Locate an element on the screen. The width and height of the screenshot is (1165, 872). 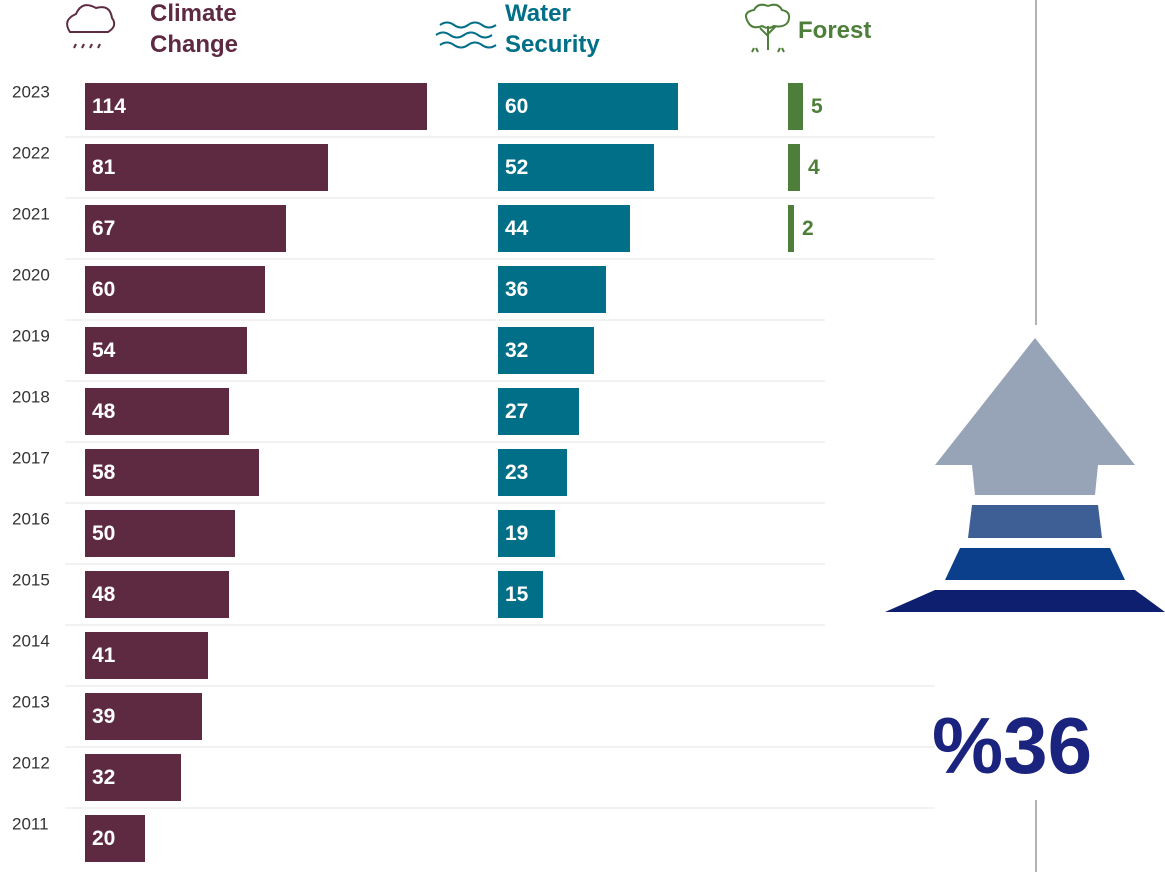
value-label: 19 is located at coordinates (516, 533).